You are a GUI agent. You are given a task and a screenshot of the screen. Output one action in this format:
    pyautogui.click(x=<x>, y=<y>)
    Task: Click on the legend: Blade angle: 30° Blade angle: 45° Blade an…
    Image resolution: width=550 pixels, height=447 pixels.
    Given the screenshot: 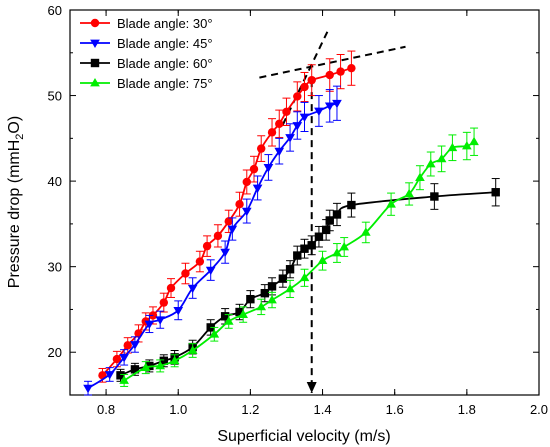 What is the action you would take?
    pyautogui.click(x=146, y=53)
    